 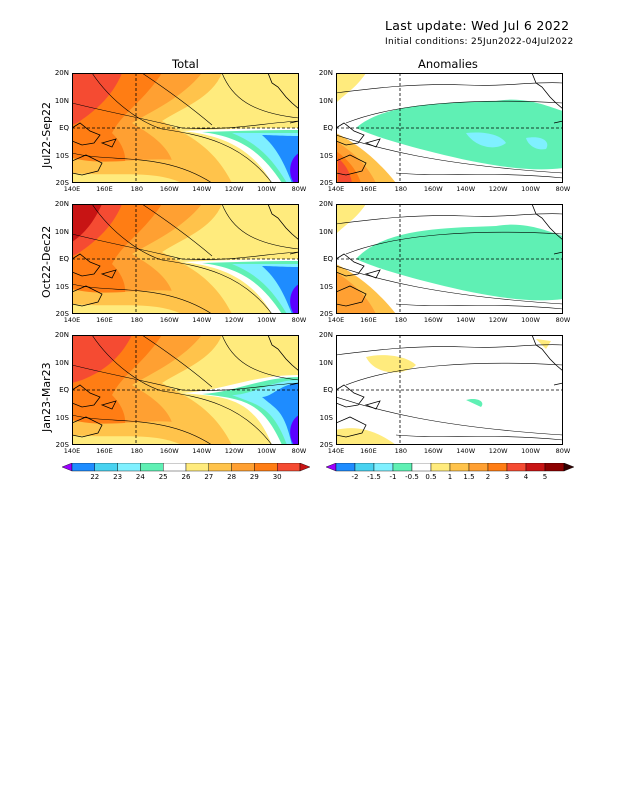 What do you see at coordinates (95, 477) in the screenshot?
I see `colorbar-label: 22` at bounding box center [95, 477].